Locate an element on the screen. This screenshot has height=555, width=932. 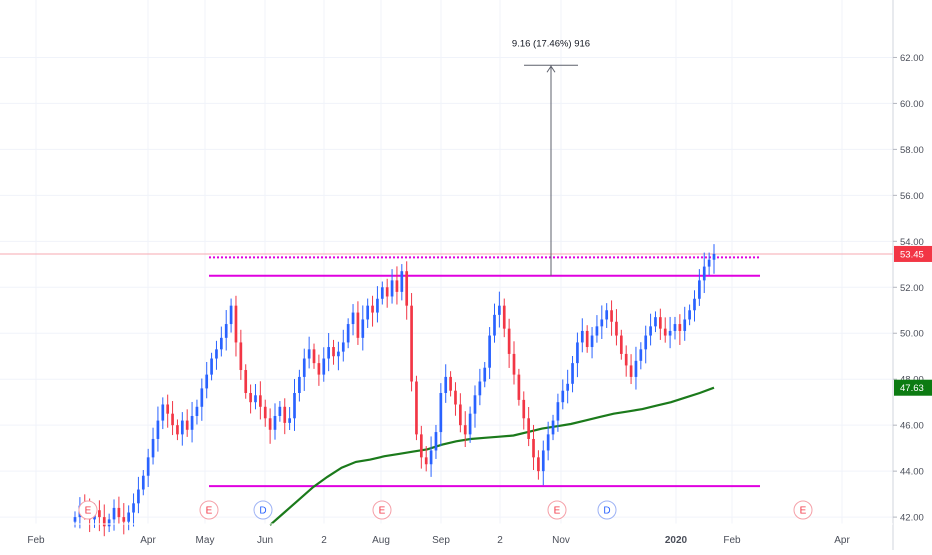
x-tick-label: Feb is located at coordinates (36, 540).